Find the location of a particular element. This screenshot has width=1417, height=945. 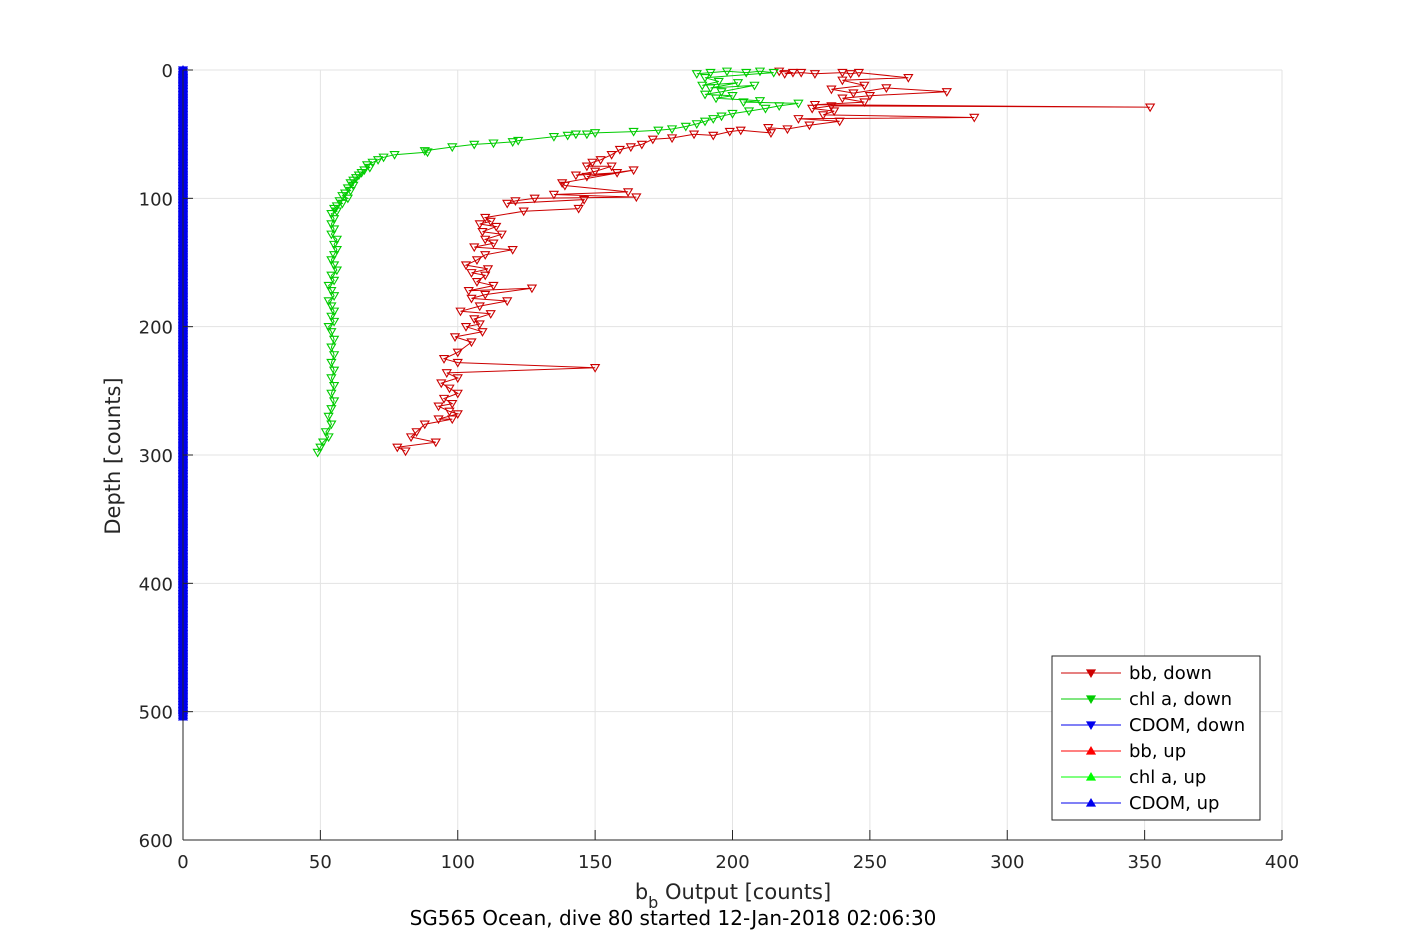

x-axis-label-base: b is located at coordinates (641, 892).